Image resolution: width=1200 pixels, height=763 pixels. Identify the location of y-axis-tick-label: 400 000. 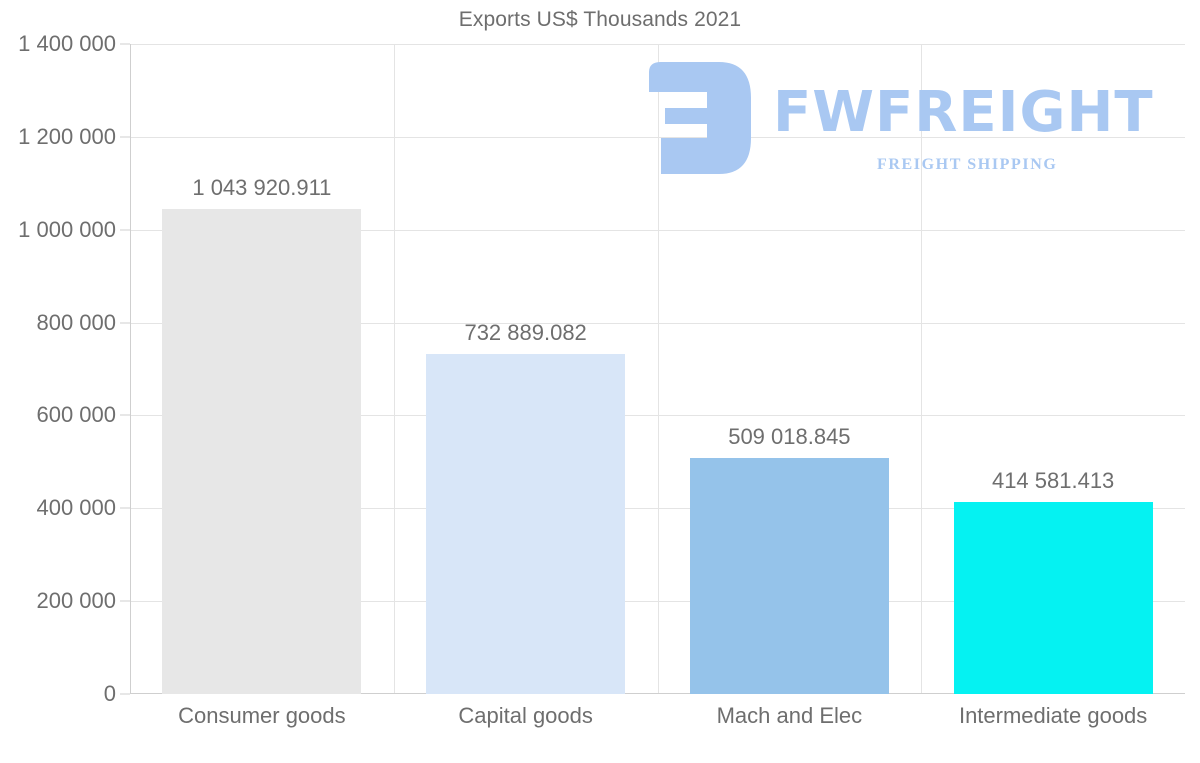
(76, 508).